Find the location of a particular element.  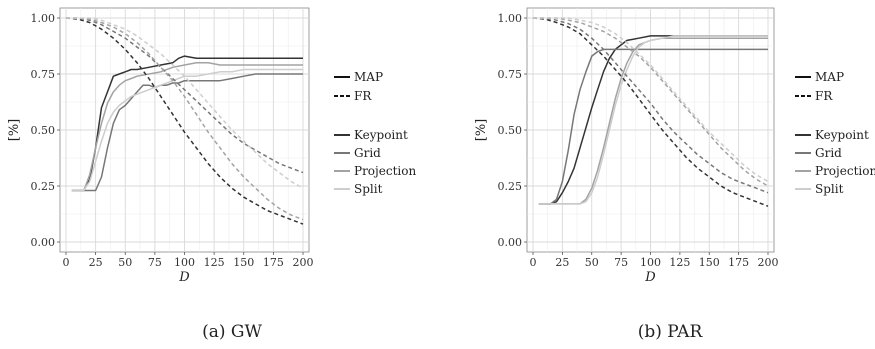

panel-caption: (a) GW is located at coordinates (232, 332).